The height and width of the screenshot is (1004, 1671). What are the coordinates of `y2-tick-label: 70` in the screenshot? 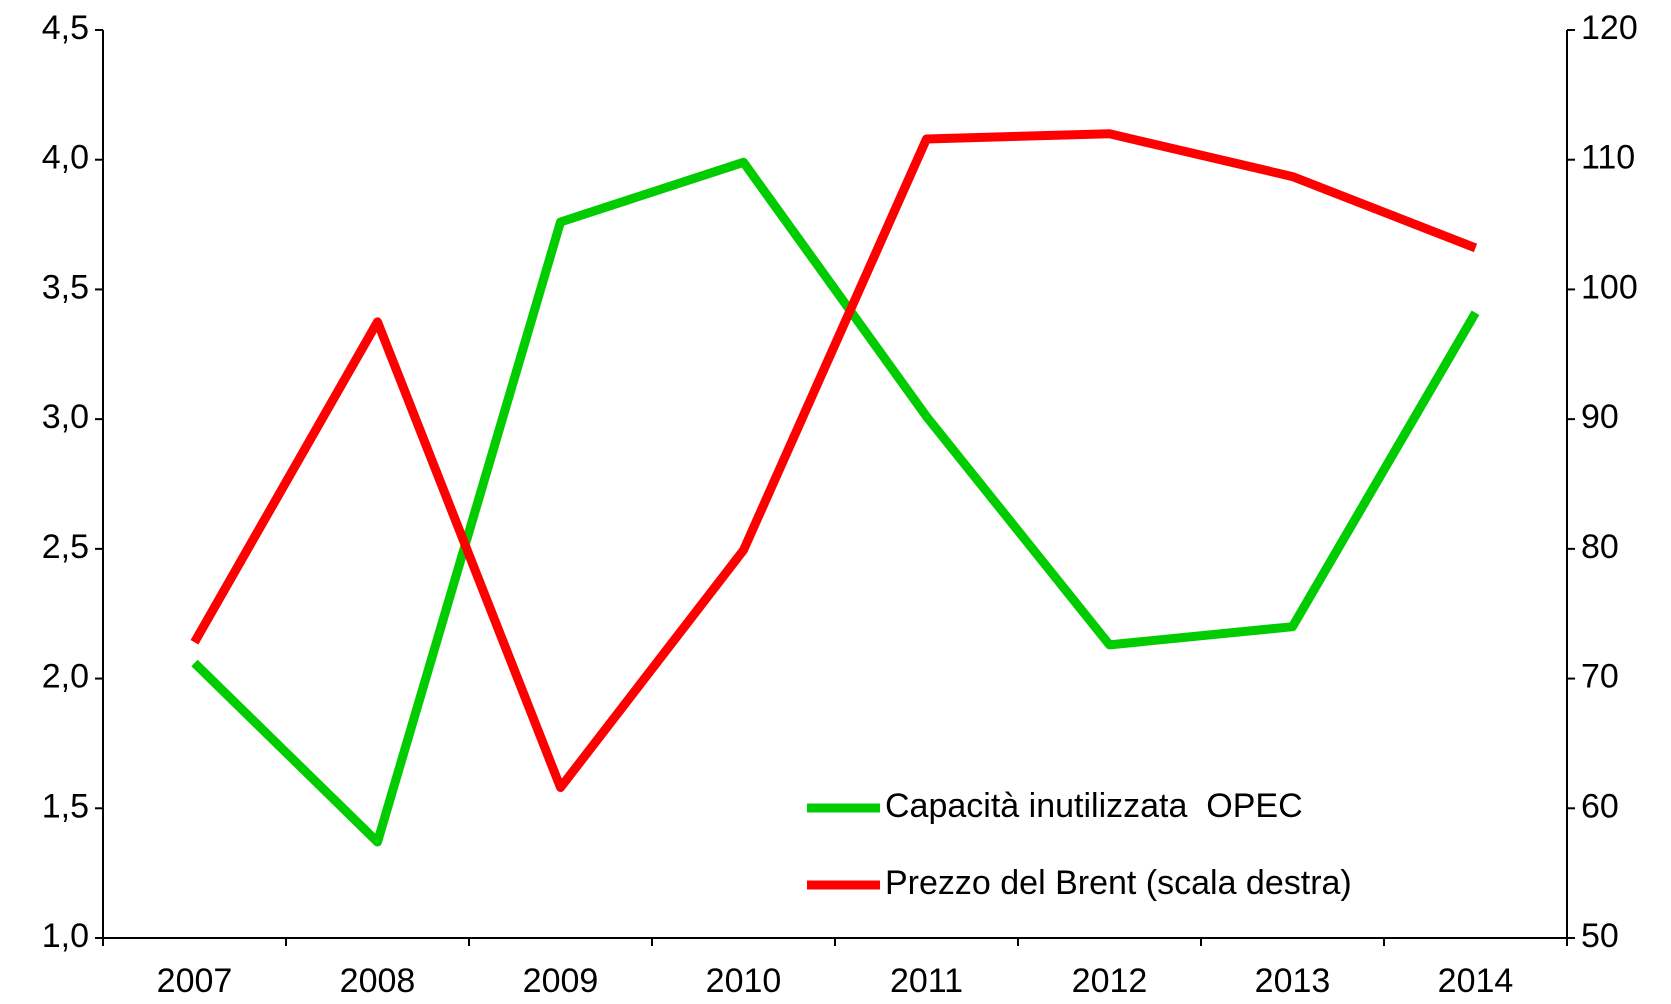 It's located at (1600, 677).